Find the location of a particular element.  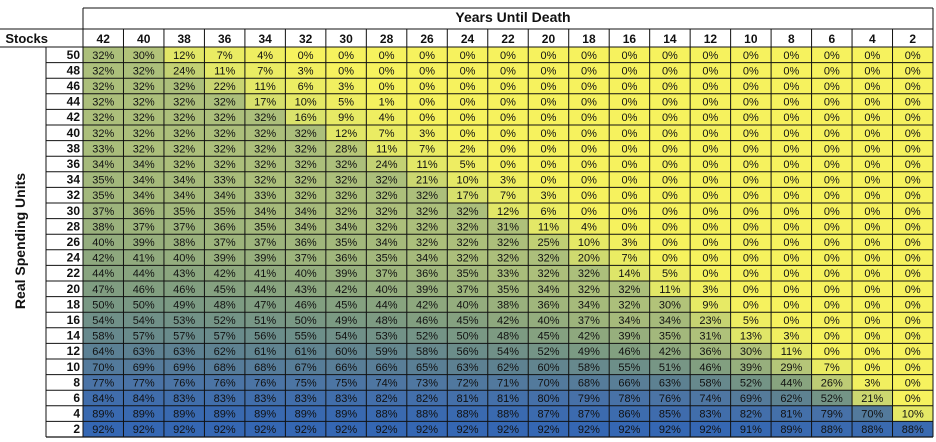

cell-value-label: 3% is located at coordinates (710, 290).